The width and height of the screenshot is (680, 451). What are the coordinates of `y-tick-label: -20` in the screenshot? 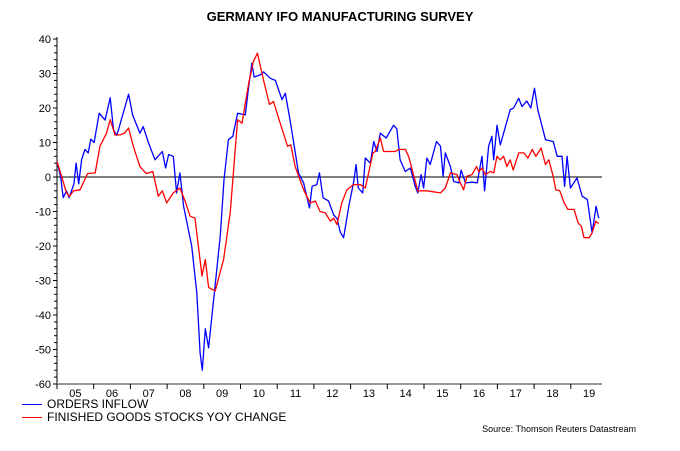 It's located at (43, 247).